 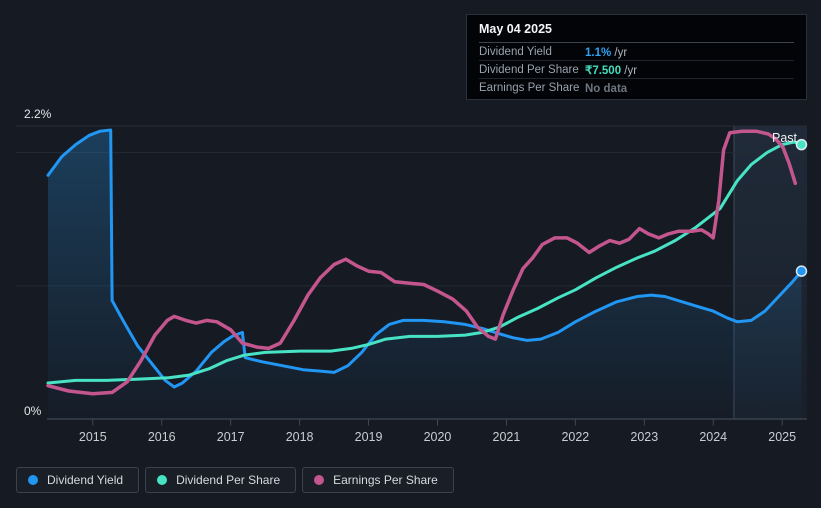 I want to click on x-tick-label: 2023, so click(x=644, y=437).